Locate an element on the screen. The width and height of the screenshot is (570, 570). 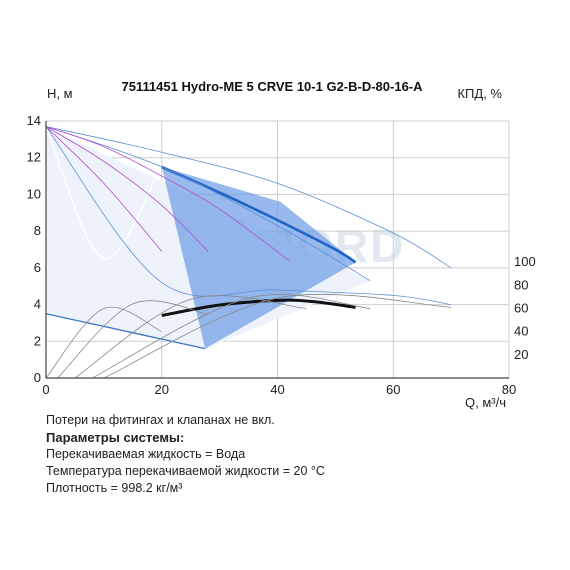
x-tick-label: 40 is located at coordinates (277, 389).